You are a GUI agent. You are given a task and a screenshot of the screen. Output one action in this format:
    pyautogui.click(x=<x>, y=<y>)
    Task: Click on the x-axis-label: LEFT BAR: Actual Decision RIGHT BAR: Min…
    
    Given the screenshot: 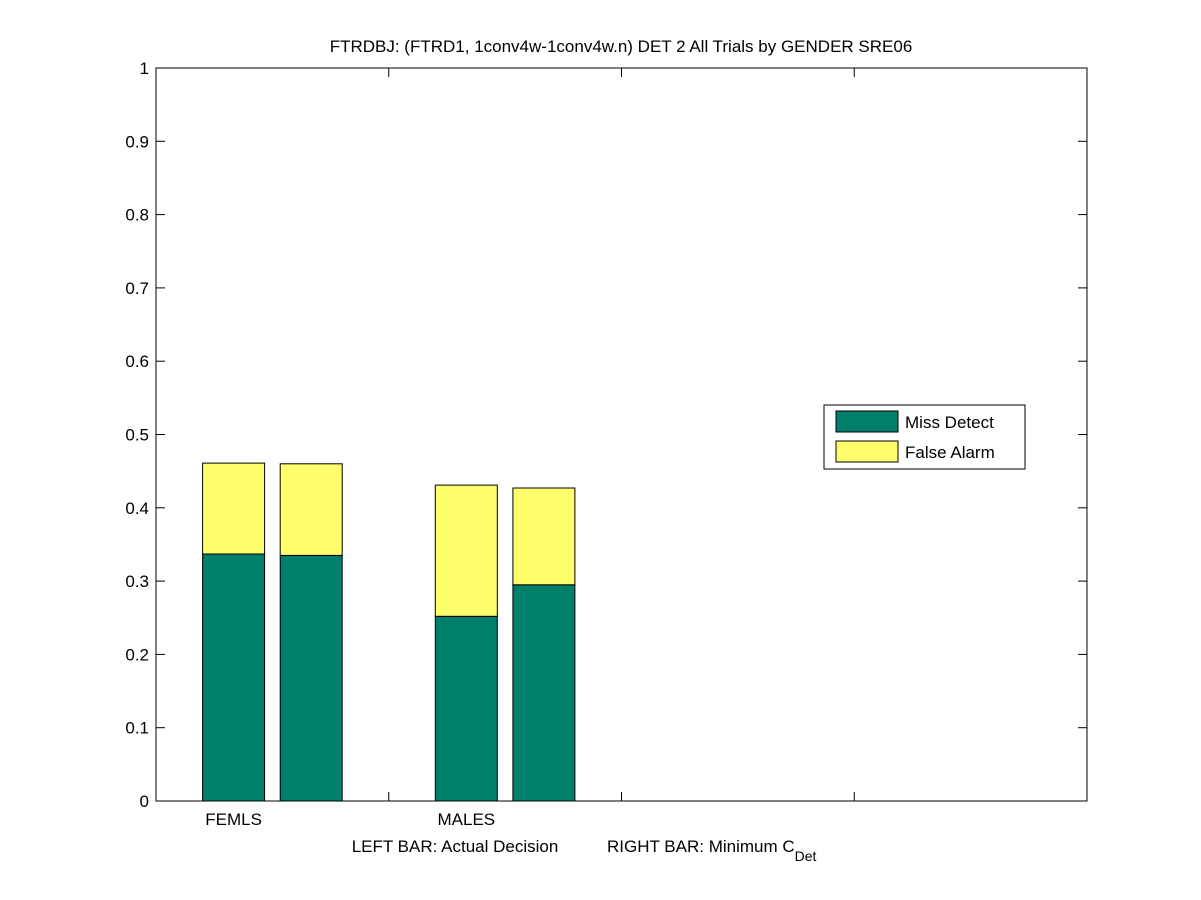 What is the action you would take?
    pyautogui.click(x=584, y=850)
    